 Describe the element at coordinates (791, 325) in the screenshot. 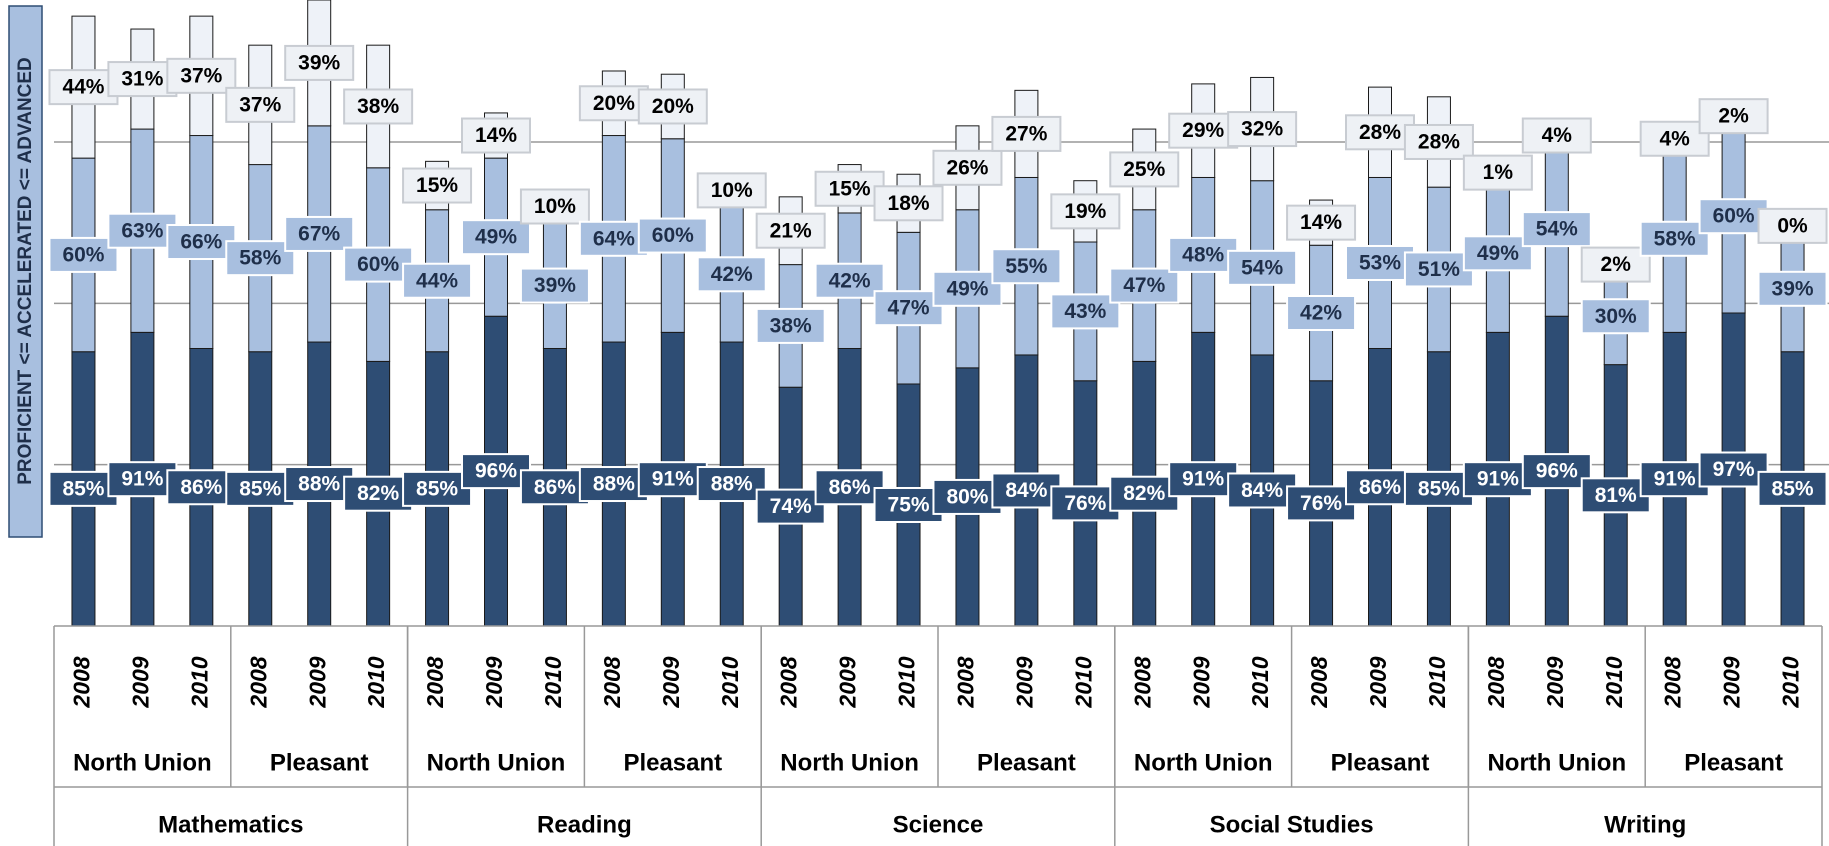

I see `data-label: 38%` at that location.